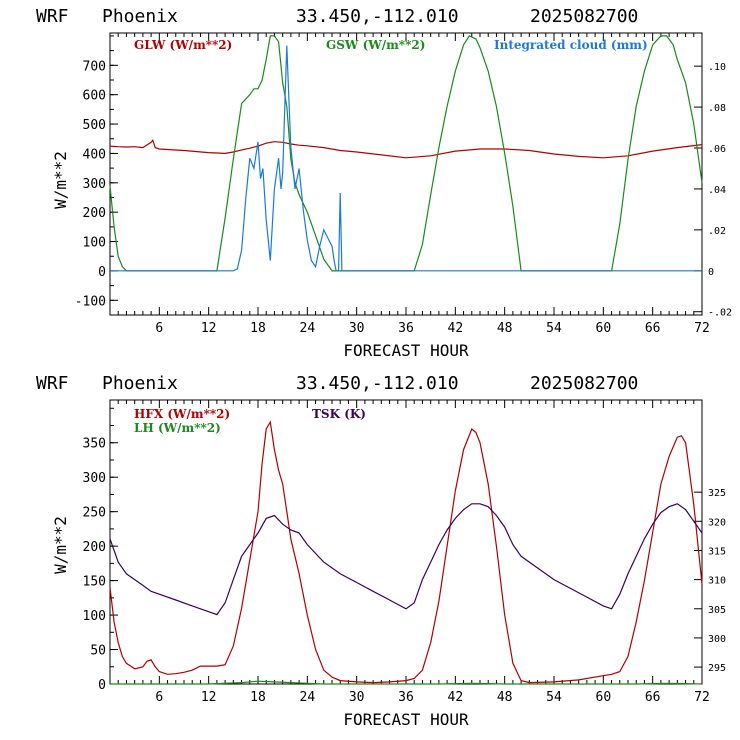 The image size is (740, 740). I want to click on panel-1-ylabel: W/m**2, so click(60, 180).